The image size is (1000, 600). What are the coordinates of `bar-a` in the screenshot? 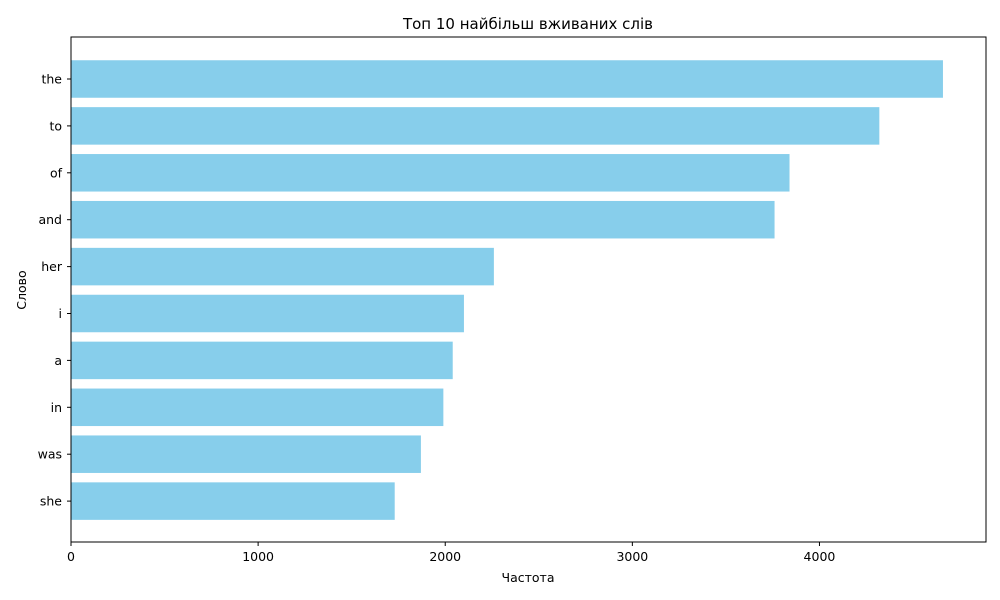 It's located at (262, 360).